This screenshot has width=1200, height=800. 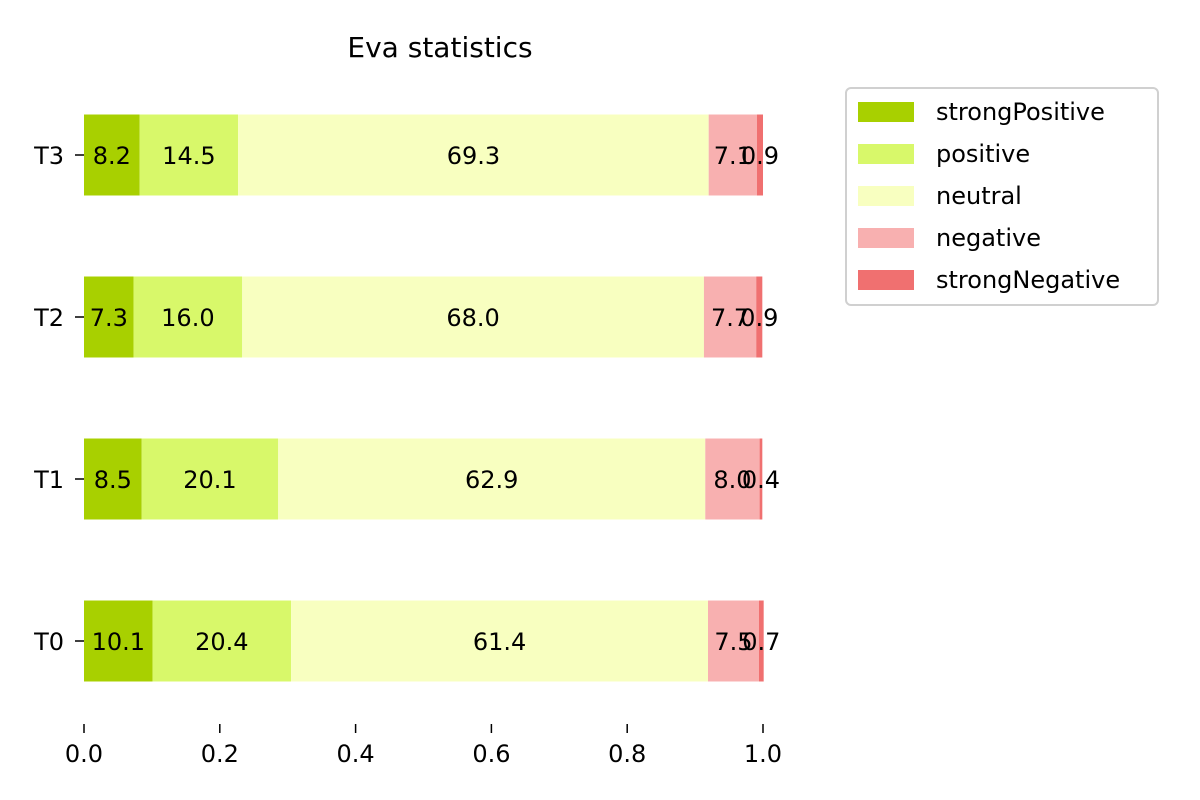 I want to click on x-tick-label-0.2: 0.2, so click(x=220, y=754).